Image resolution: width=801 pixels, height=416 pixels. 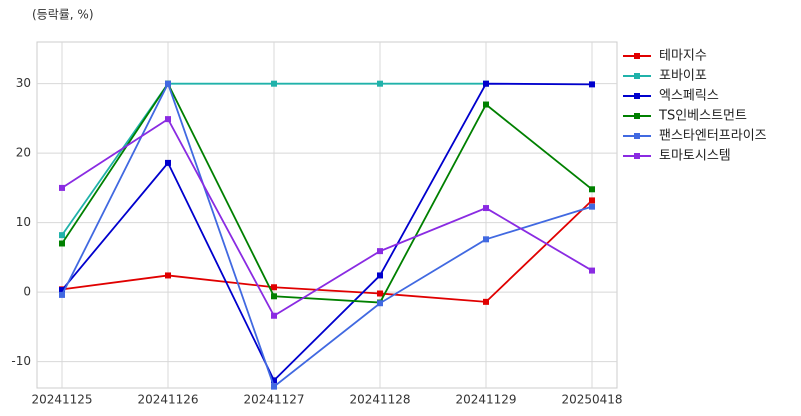 What do you see at coordinates (689, 96) in the screenshot?
I see `legend-label: 엑스페릭스` at bounding box center [689, 96].